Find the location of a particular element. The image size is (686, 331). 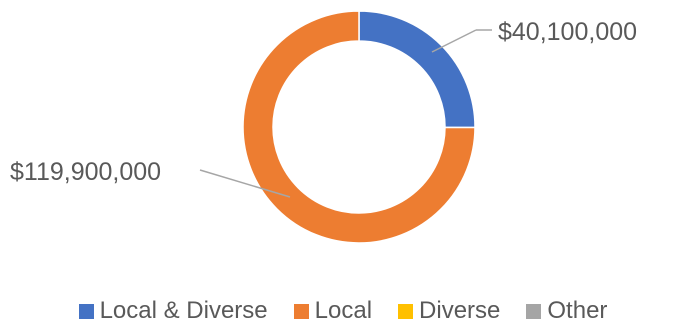

legend-label-other: Other is located at coordinates (577, 310).